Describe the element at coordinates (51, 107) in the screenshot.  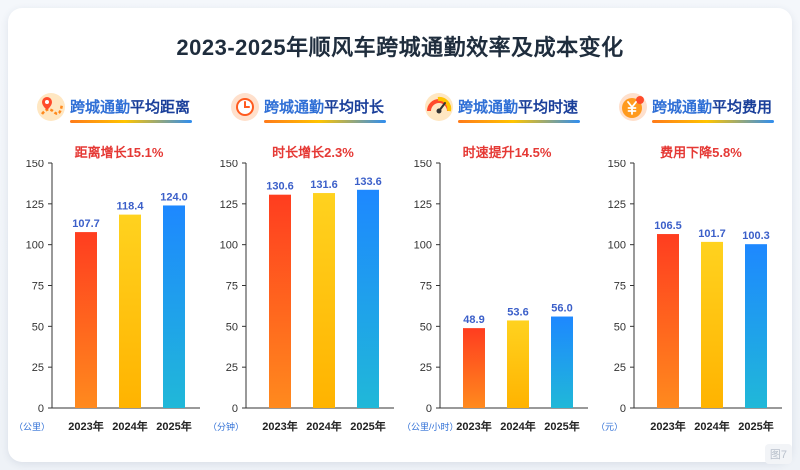
I see `map-pin-route-icon` at that location.